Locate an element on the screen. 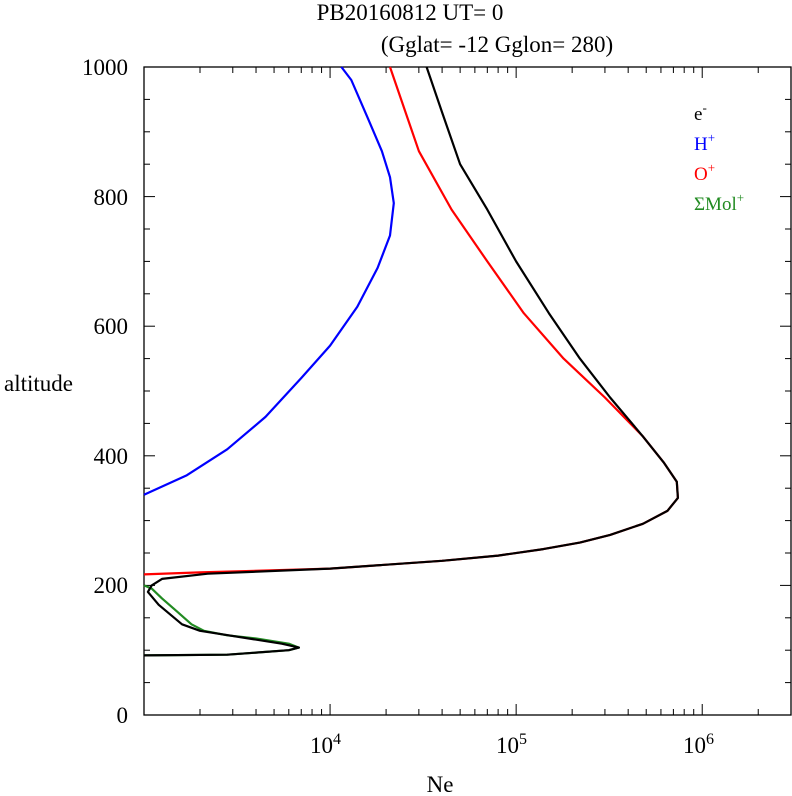 The width and height of the screenshot is (792, 796). y-tick-label-400: 400 is located at coordinates (111, 456).